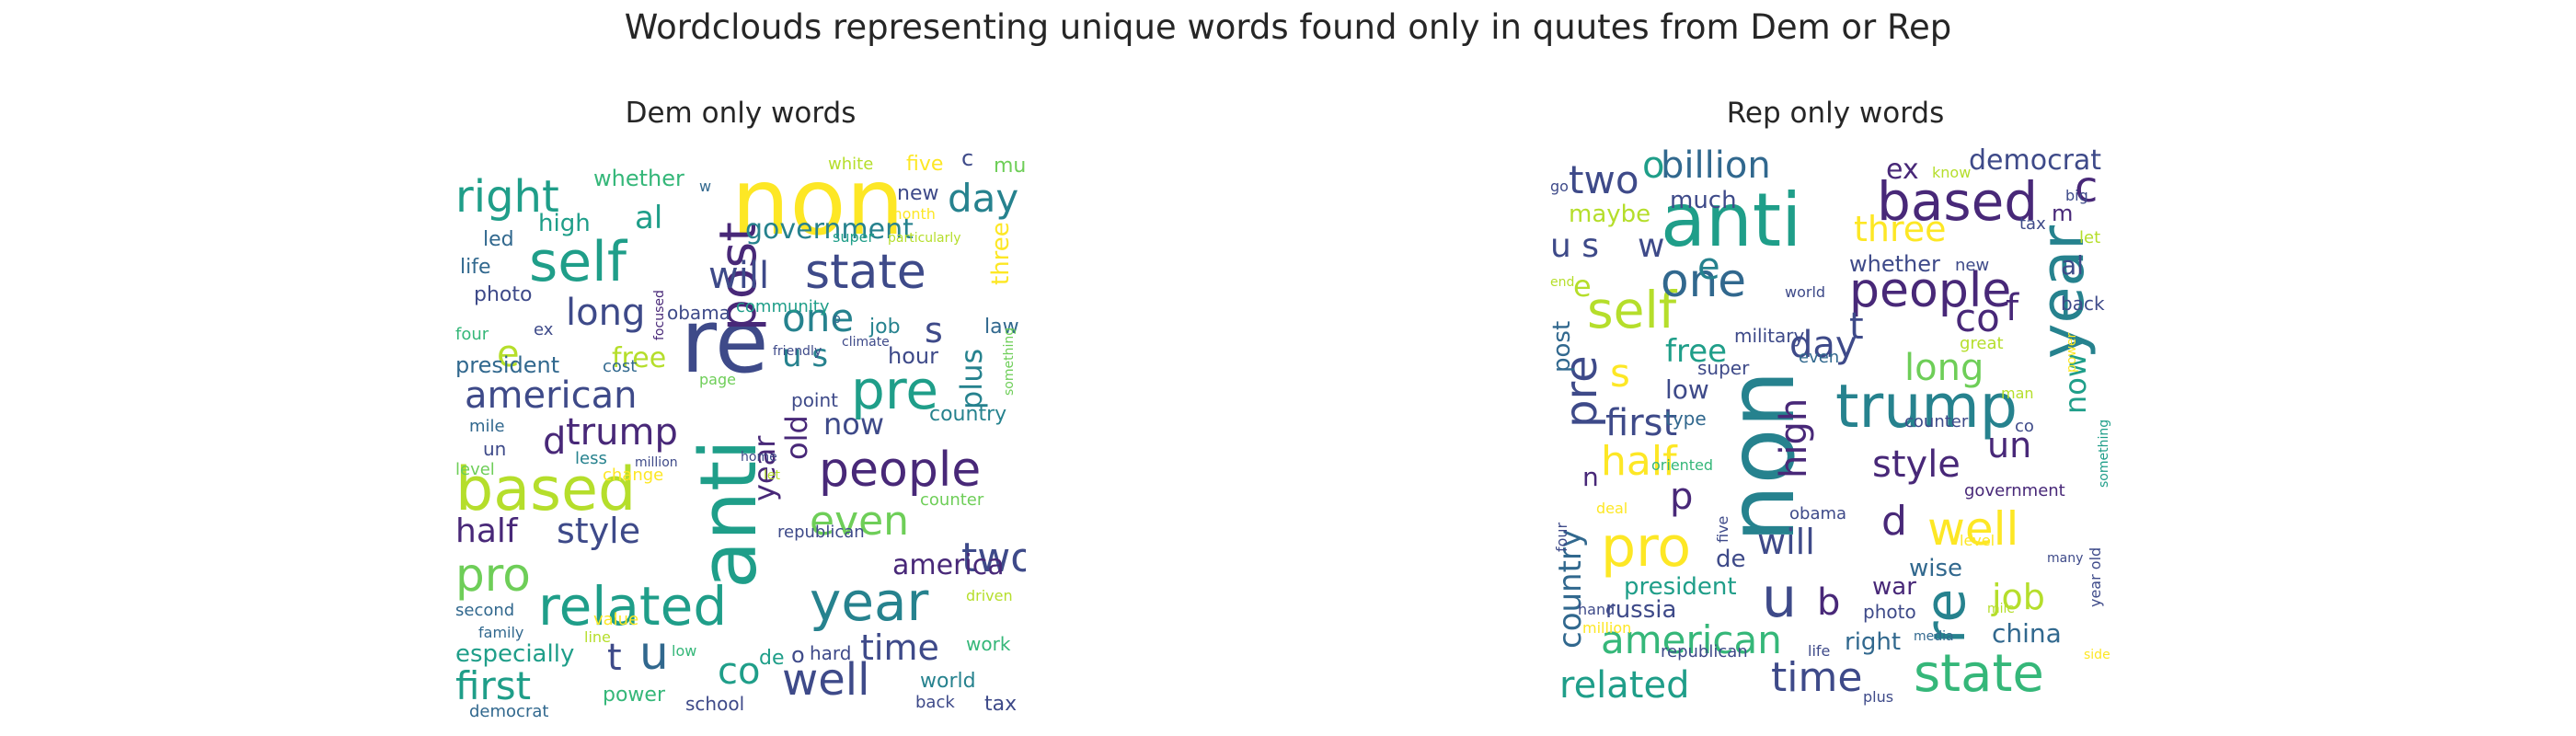  Describe the element at coordinates (1010, 166) in the screenshot. I see `cloud-word: multi` at that location.